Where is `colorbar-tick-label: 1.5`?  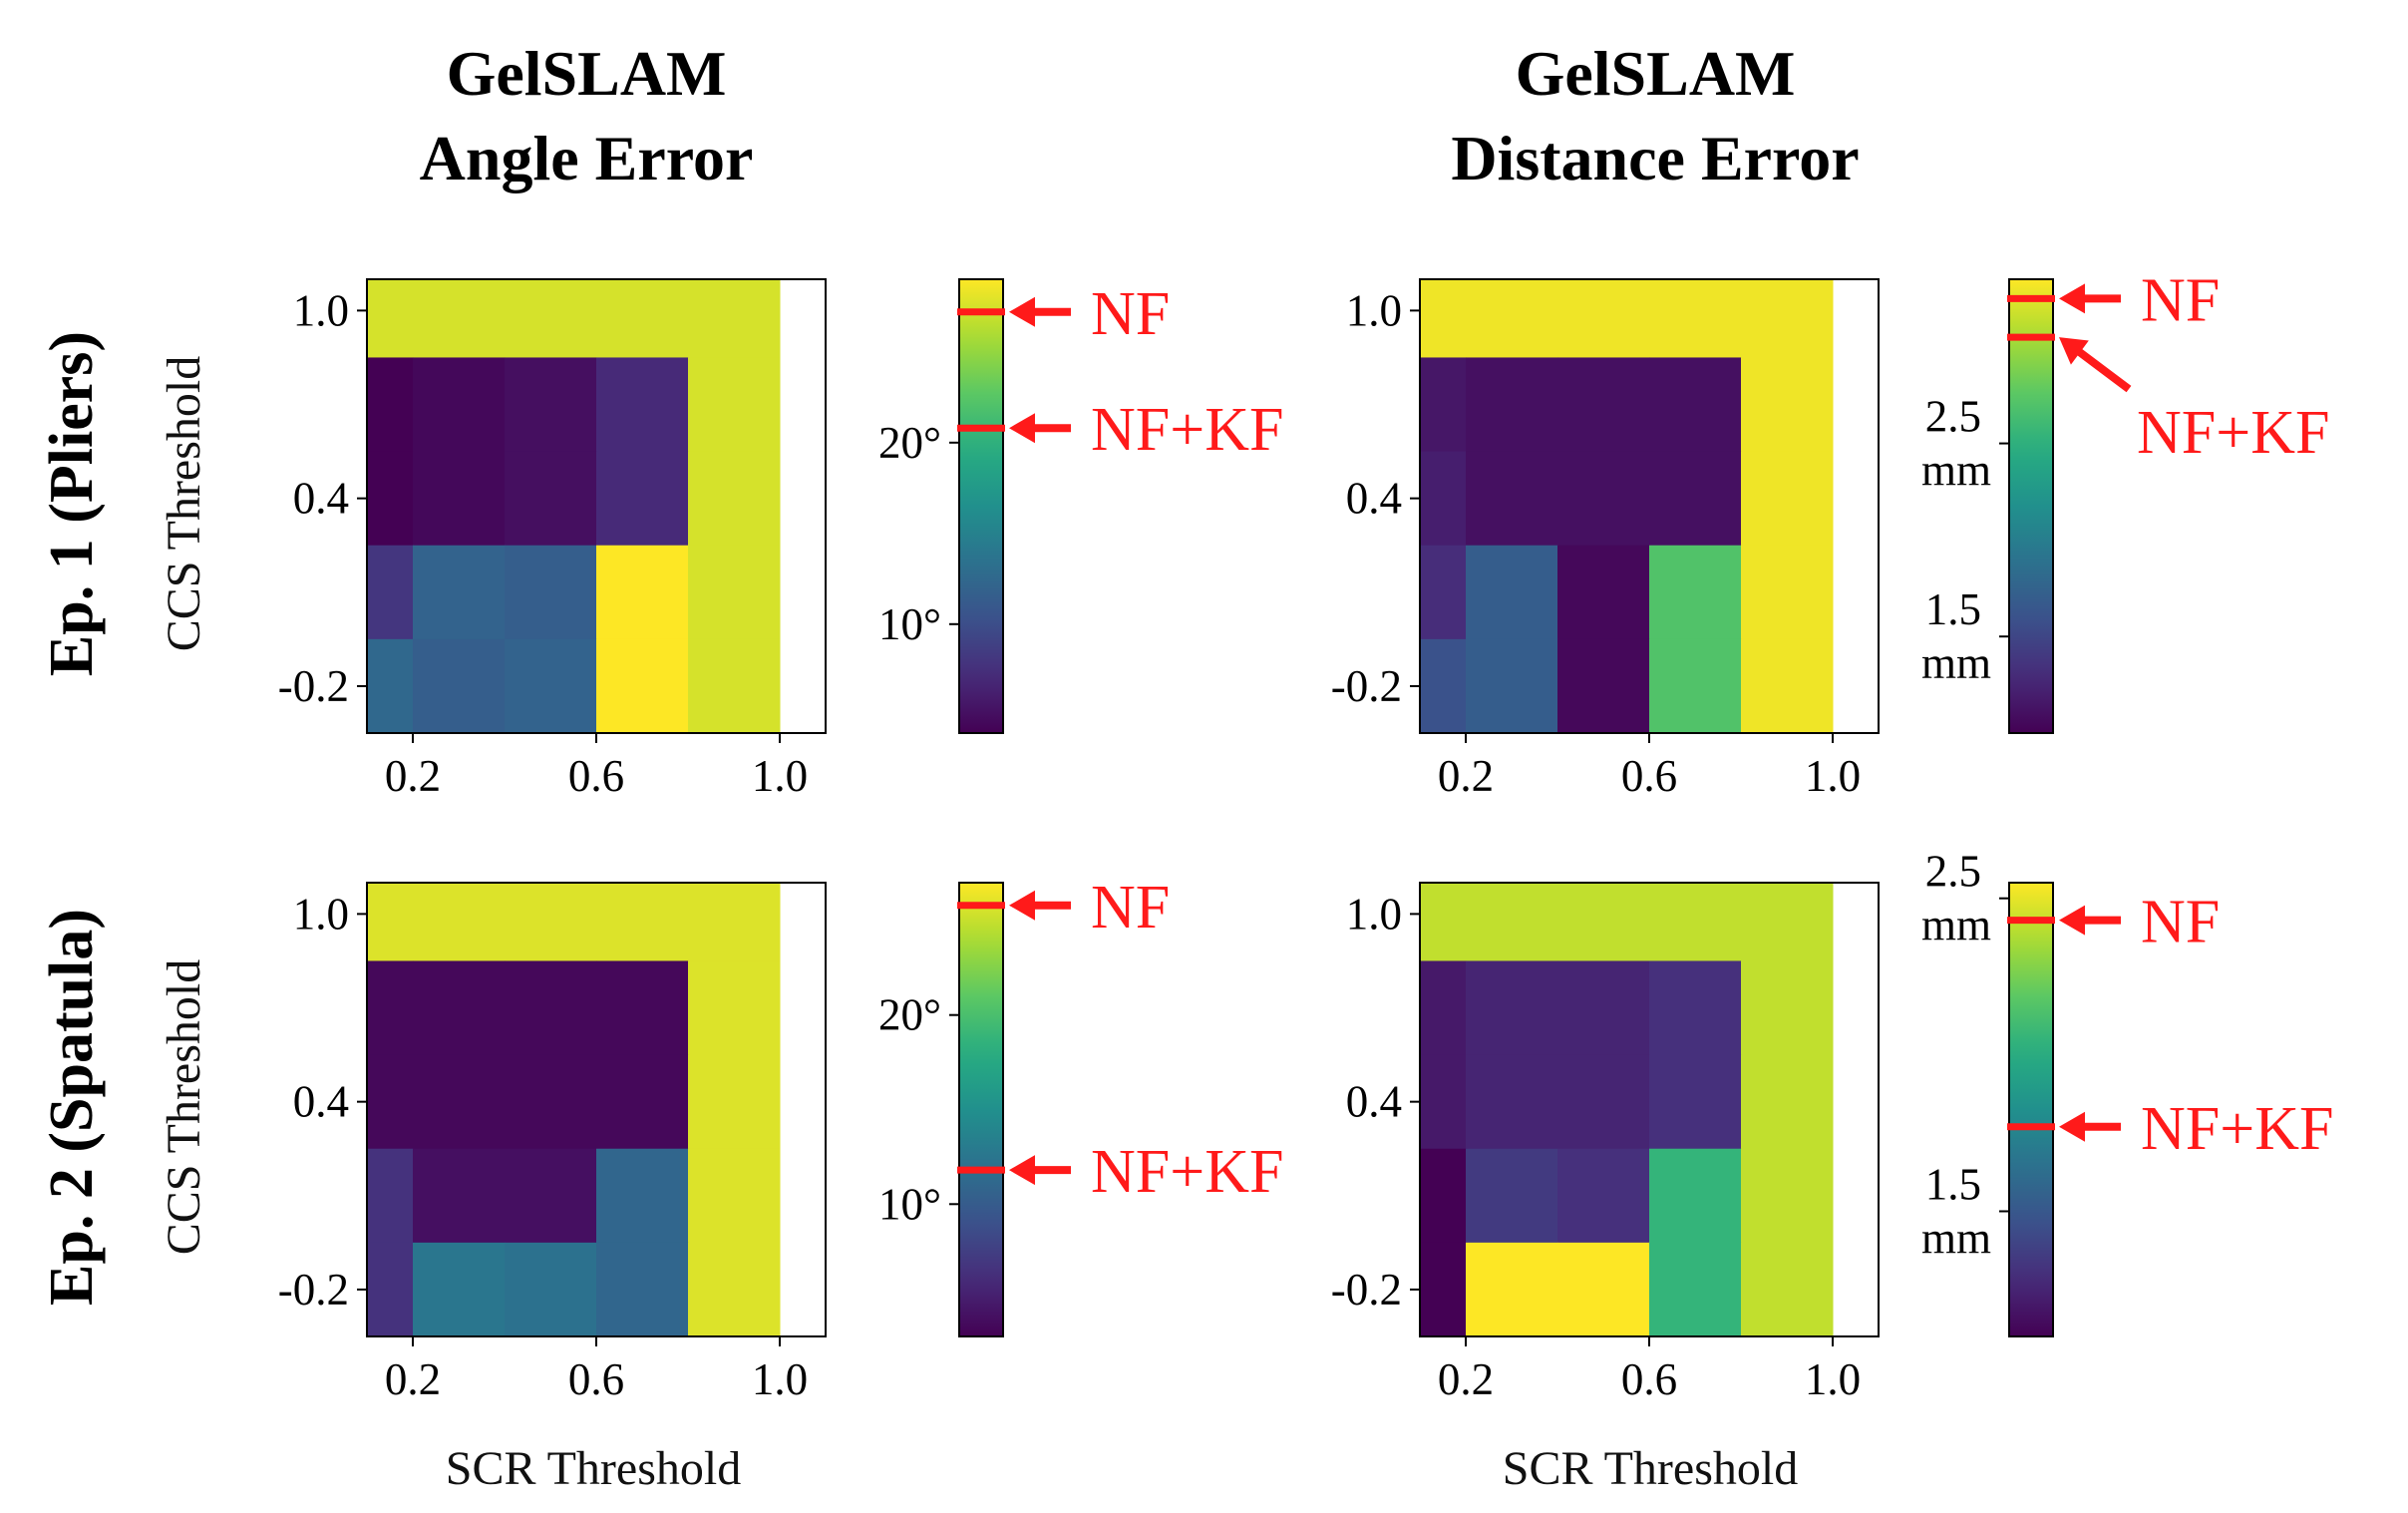 colorbar-tick-label: 1.5 is located at coordinates (1953, 1184).